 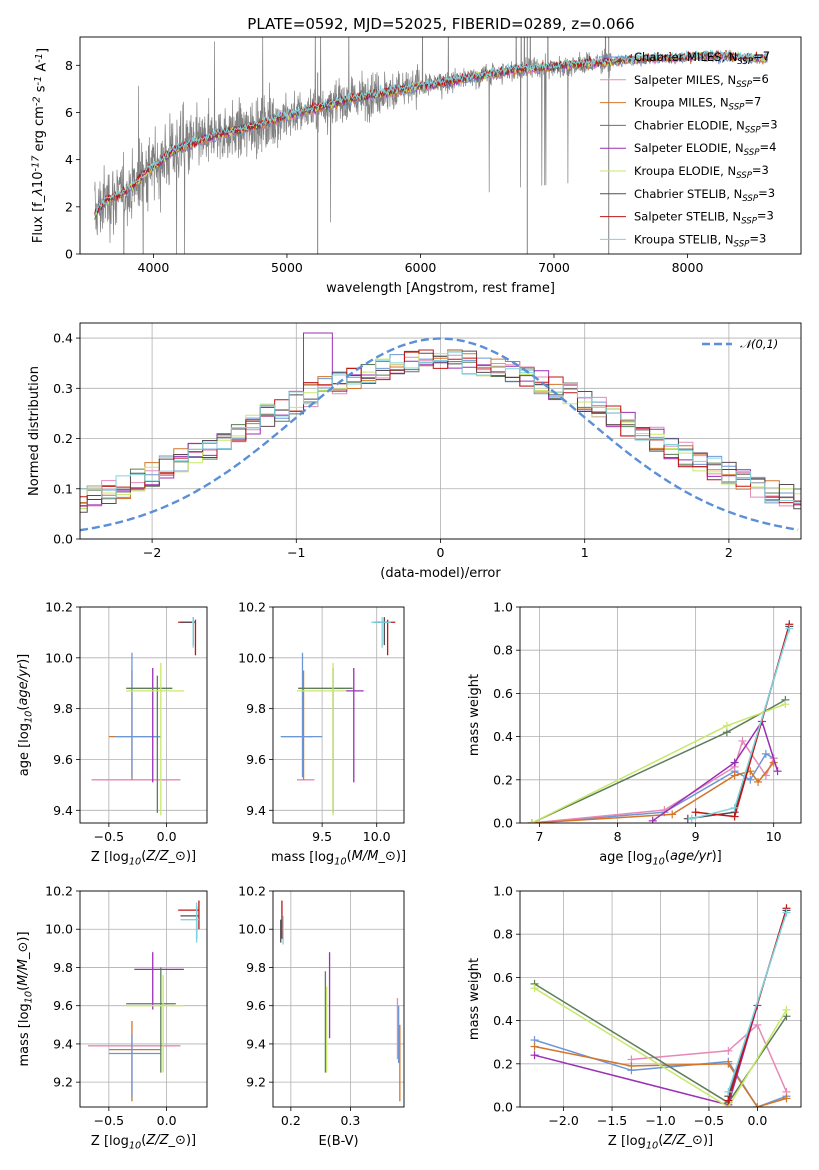 What do you see at coordinates (25, 715) in the screenshot?
I see `y-axis-label: age [log10(age/yr)]` at bounding box center [25, 715].